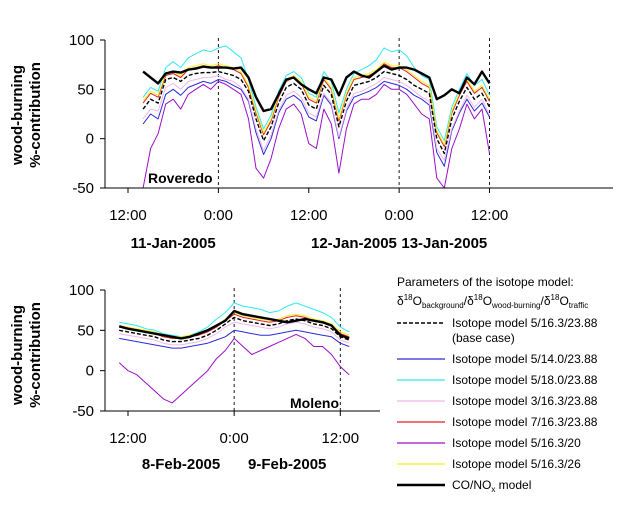  Describe the element at coordinates (181, 464) in the screenshot. I see `date-label: 8-Feb-2005` at that location.